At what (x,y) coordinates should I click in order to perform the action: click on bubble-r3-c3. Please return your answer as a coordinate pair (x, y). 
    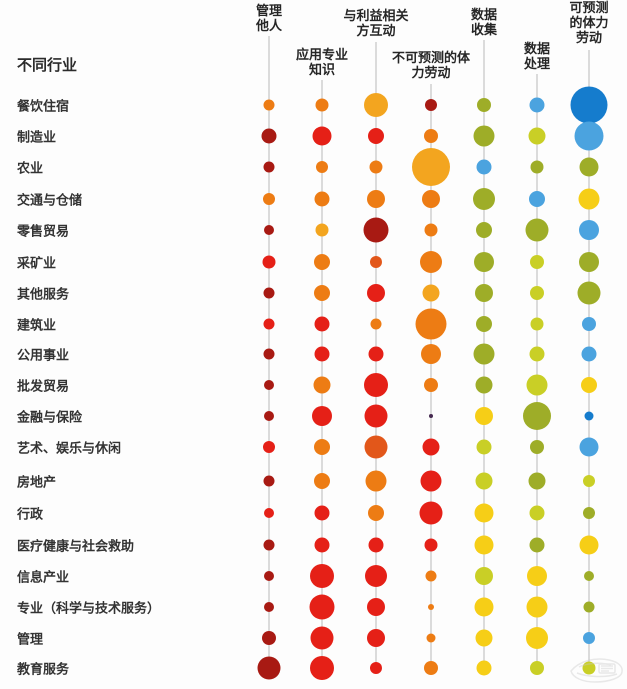
    Looking at the image, I should click on (376, 167).